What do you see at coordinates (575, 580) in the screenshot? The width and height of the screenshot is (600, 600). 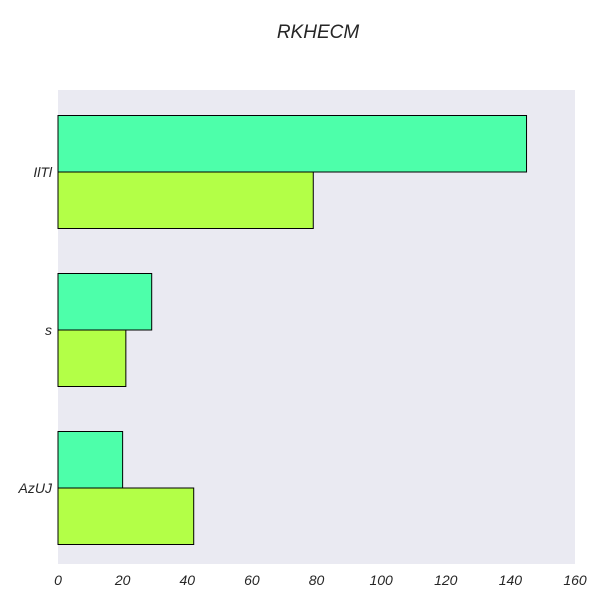 I see `x-tick-label: 160` at bounding box center [575, 580].